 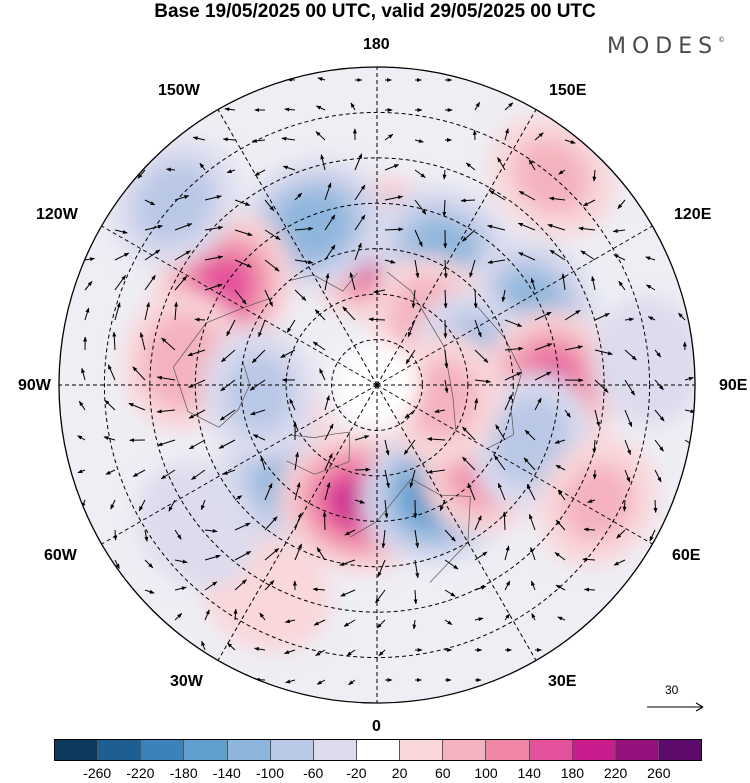 What do you see at coordinates (615, 773) in the screenshot?
I see `colorbar-tick-label: 220` at bounding box center [615, 773].